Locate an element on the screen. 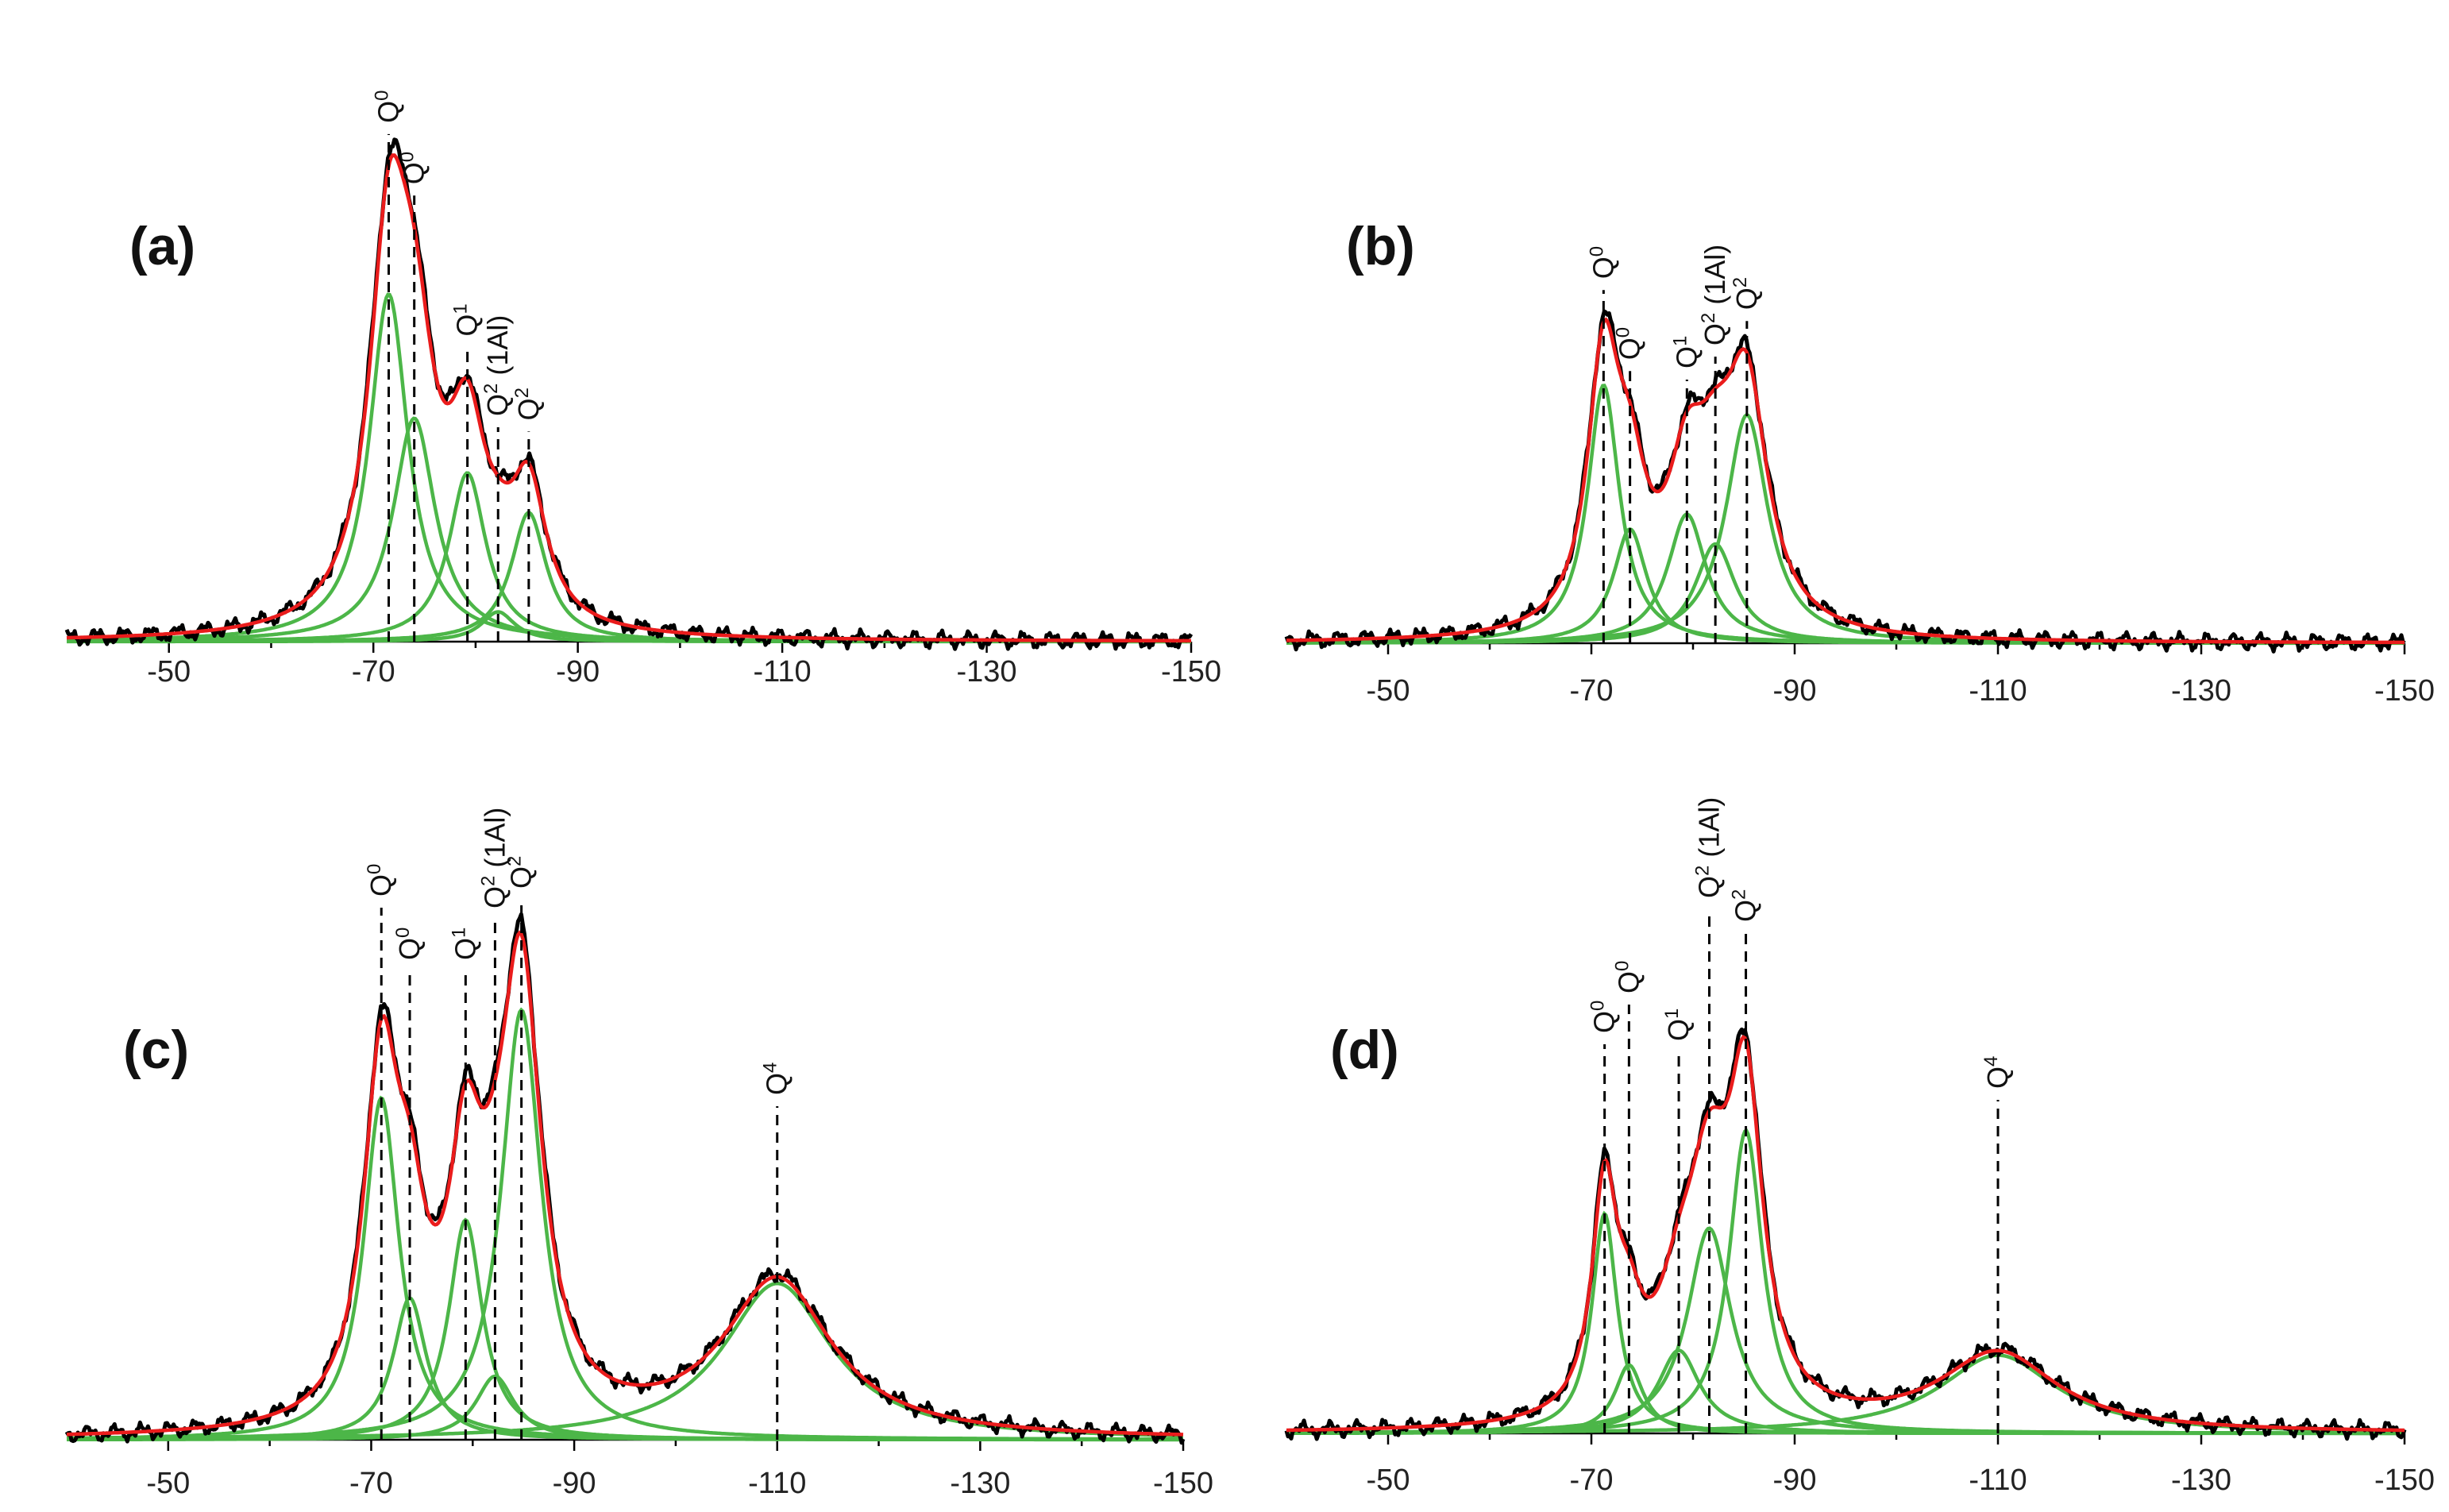 The image size is (2449, 1512). panel-label: (d) is located at coordinates (1364, 1050).